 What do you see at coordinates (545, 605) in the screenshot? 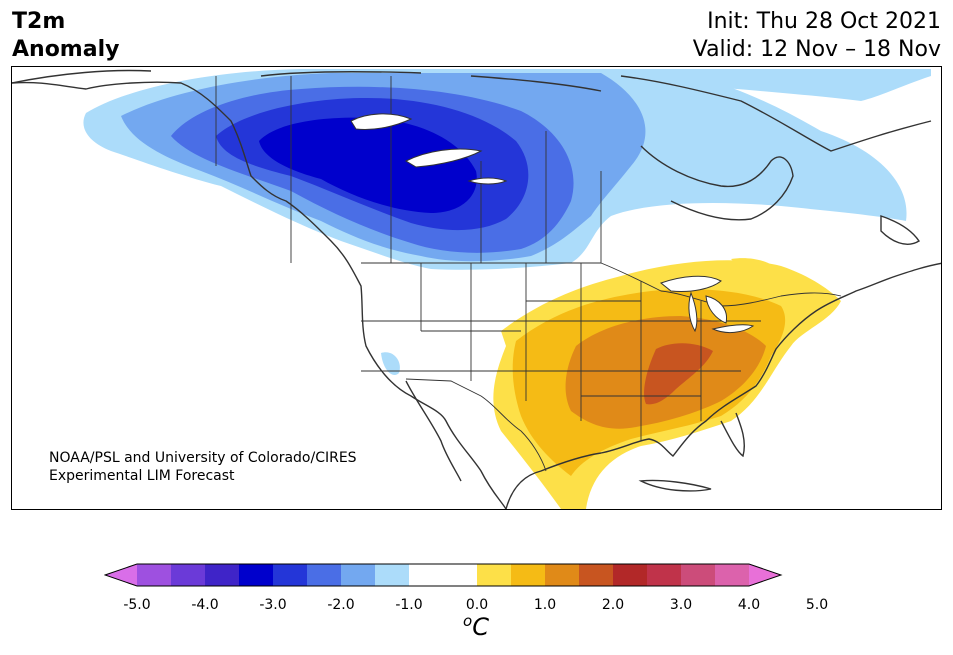
I see `tick-label-1: 1.0` at bounding box center [545, 605].